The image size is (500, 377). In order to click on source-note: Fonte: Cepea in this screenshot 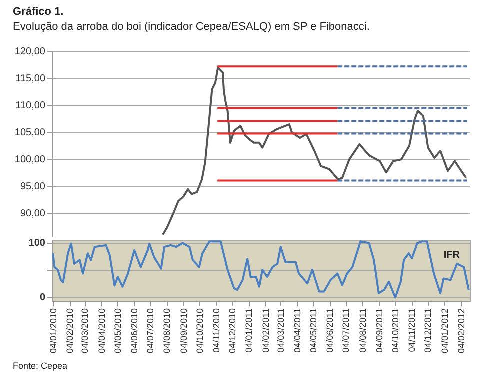, I will do `click(40, 366)`.